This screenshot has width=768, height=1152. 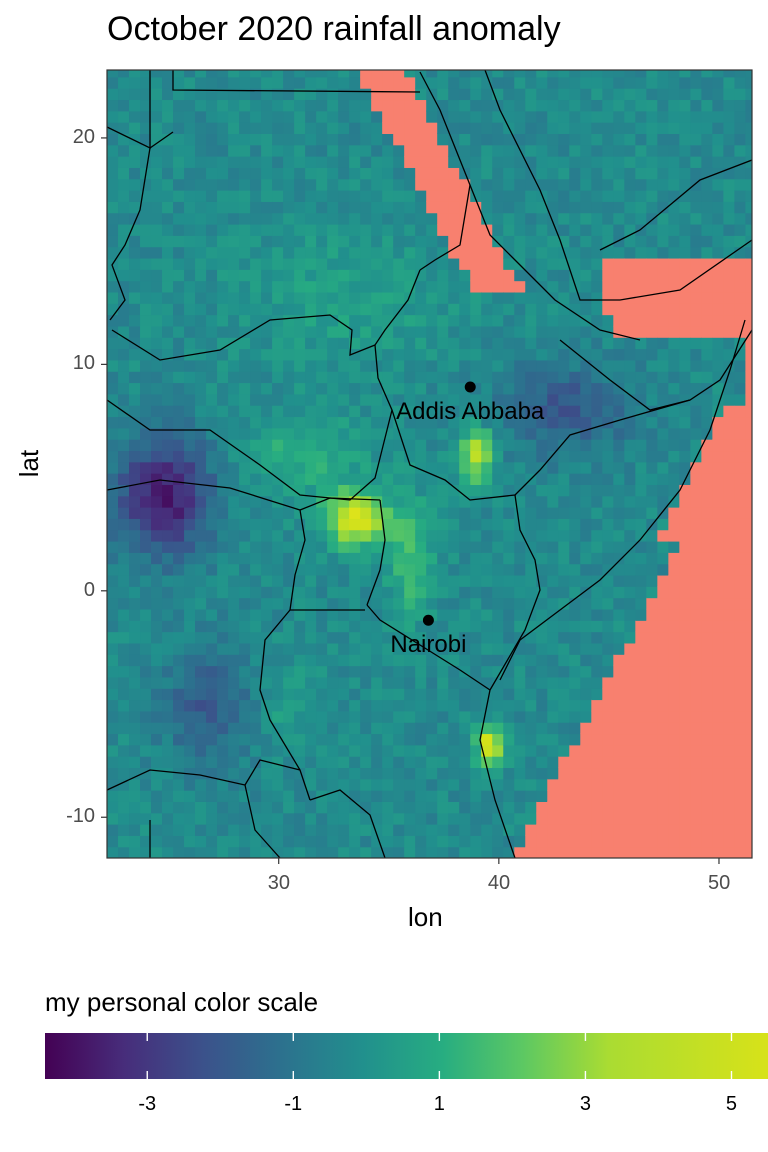 What do you see at coordinates (731, 1104) in the screenshot?
I see `legend-tick-label: 5` at bounding box center [731, 1104].